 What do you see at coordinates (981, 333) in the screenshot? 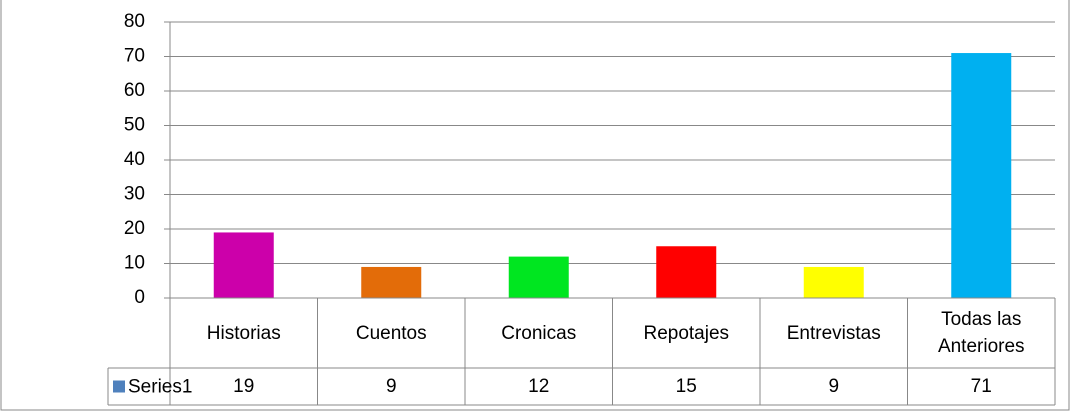
I see `x-tick-label: Todas las Anteriores` at bounding box center [981, 333].